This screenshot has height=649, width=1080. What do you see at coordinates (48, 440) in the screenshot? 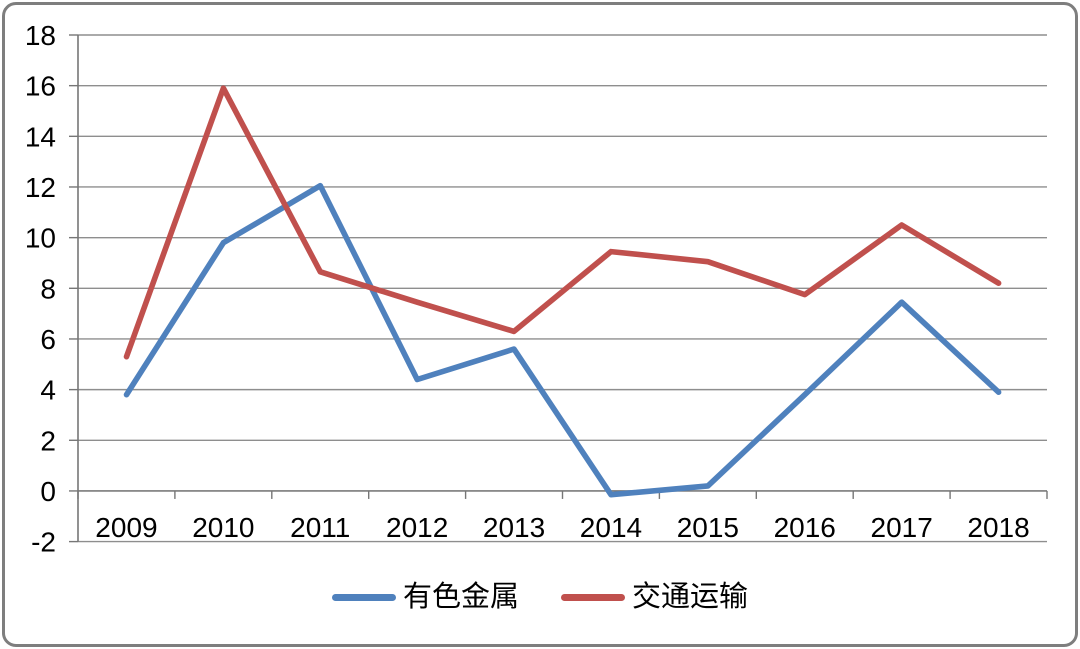
I see `y-tick-label: 2` at bounding box center [48, 440].